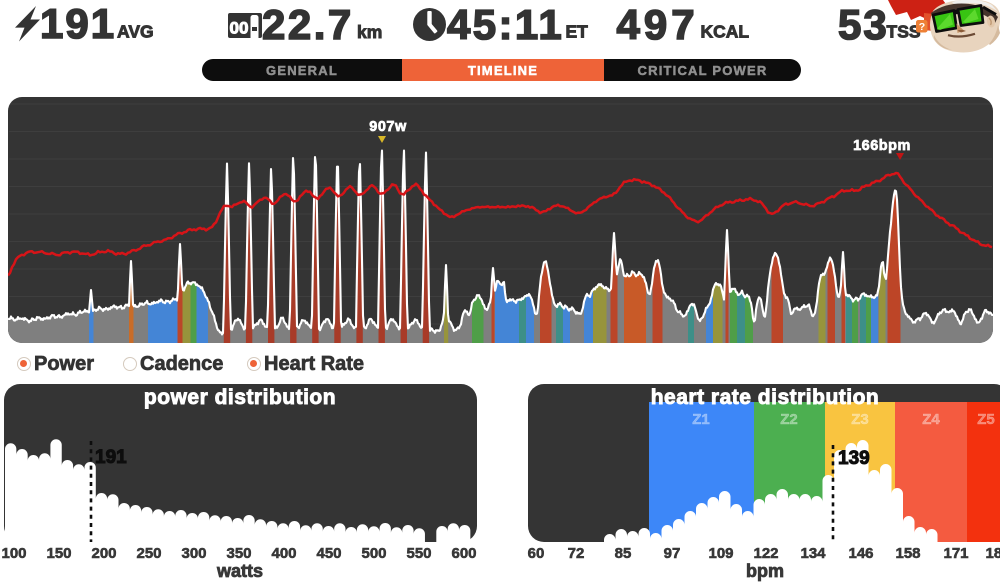 This screenshot has height=587, width=1000. Describe the element at coordinates (765, 553) in the screenshot. I see `svg-text: 122` at that location.